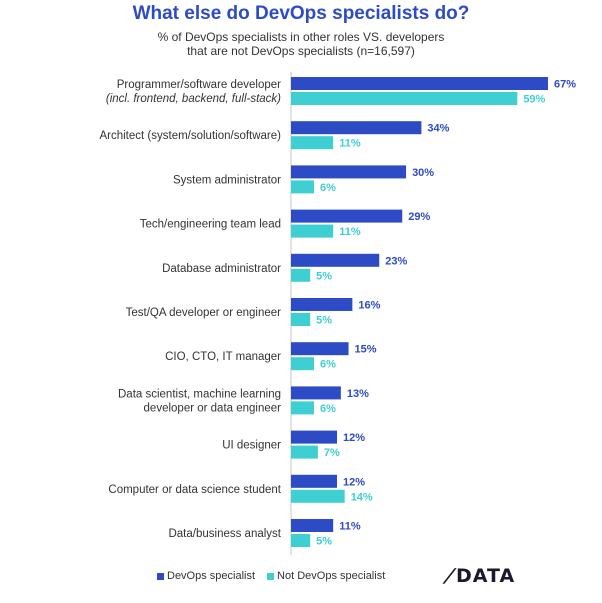  I want to click on category-label-9: Computer or data science student, so click(194, 490).